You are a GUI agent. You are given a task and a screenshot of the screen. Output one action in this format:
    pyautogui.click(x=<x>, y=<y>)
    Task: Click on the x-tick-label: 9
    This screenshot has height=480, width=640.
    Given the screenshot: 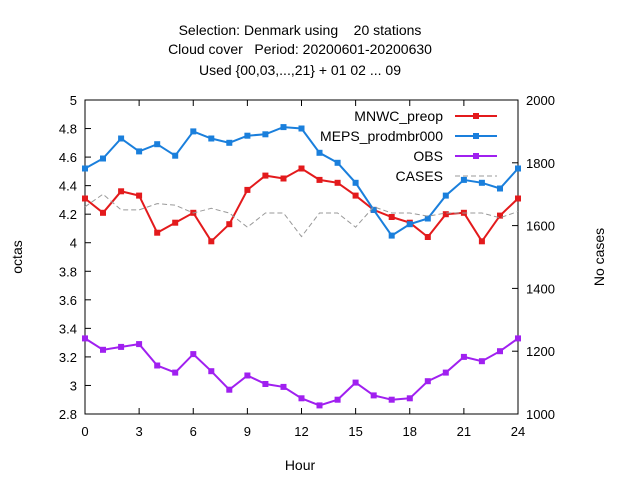 What is the action you would take?
    pyautogui.click(x=247, y=431)
    